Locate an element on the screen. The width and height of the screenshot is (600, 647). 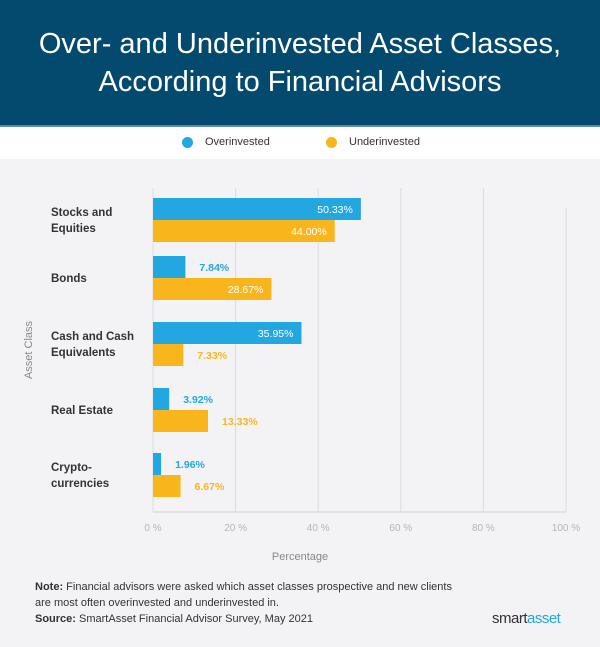
data-label: 3.92% is located at coordinates (198, 400).